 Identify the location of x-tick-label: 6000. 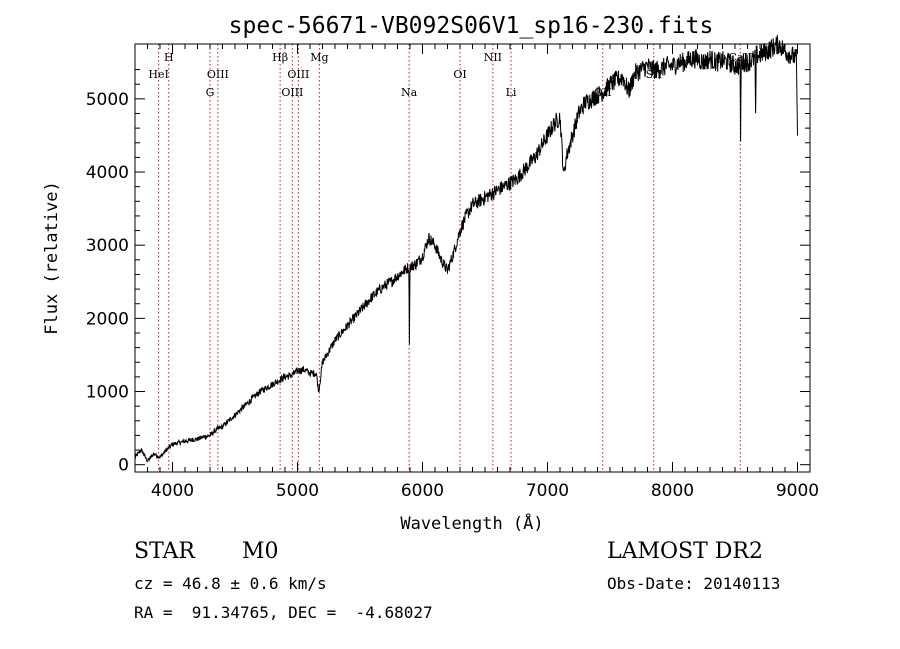
(422, 491).